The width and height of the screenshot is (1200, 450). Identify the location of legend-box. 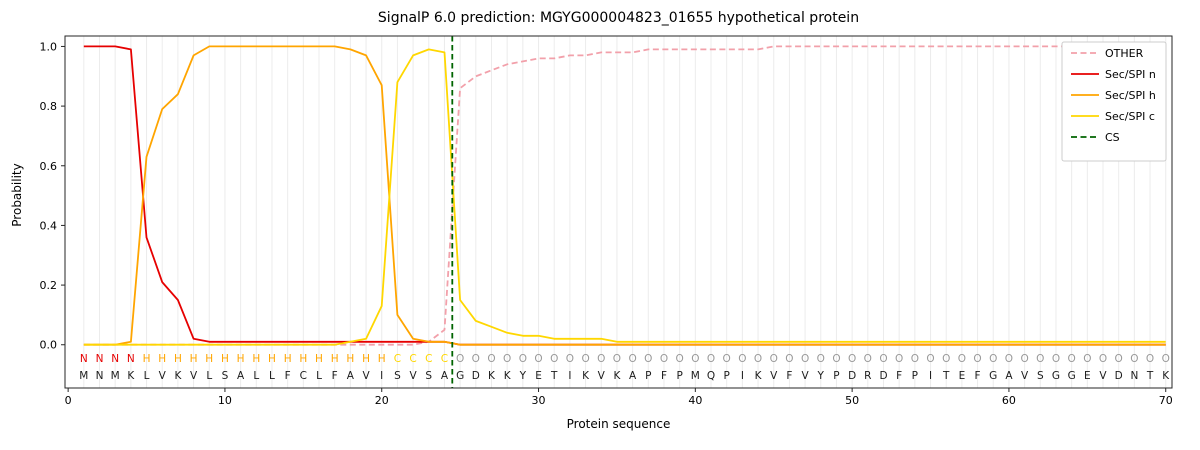
(1114, 101).